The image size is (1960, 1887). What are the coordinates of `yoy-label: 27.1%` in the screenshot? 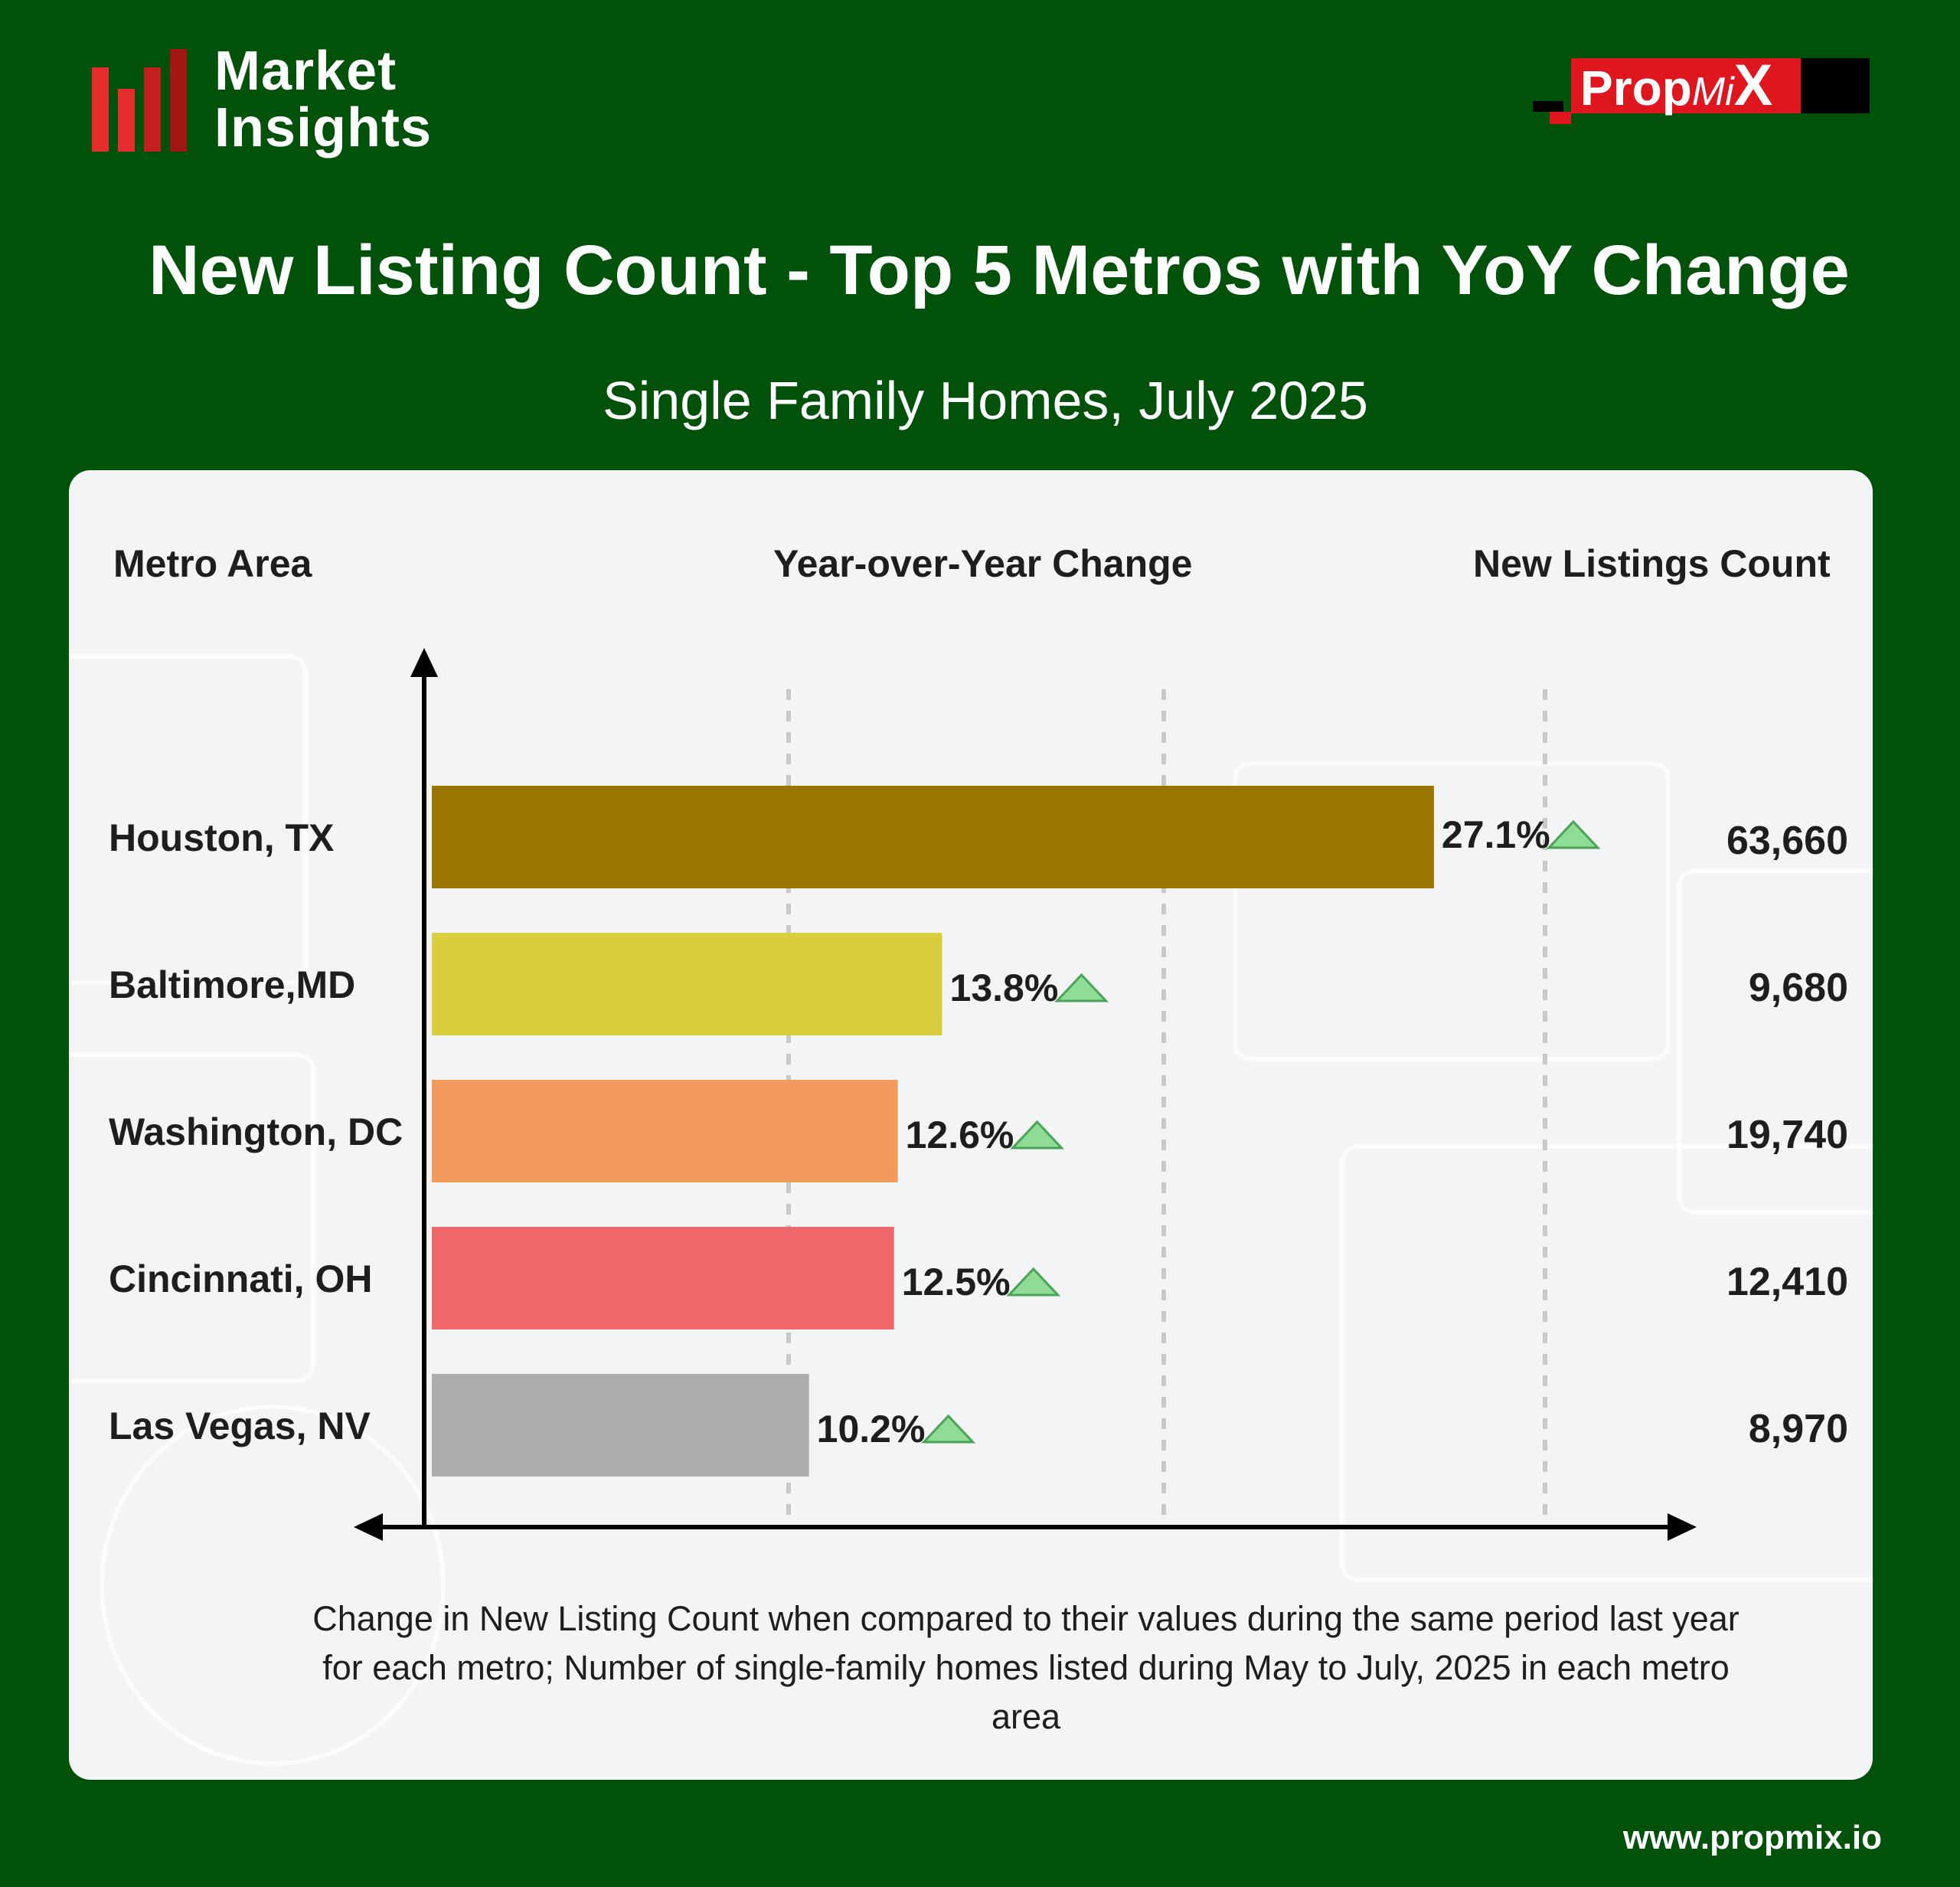 It's located at (1496, 835).